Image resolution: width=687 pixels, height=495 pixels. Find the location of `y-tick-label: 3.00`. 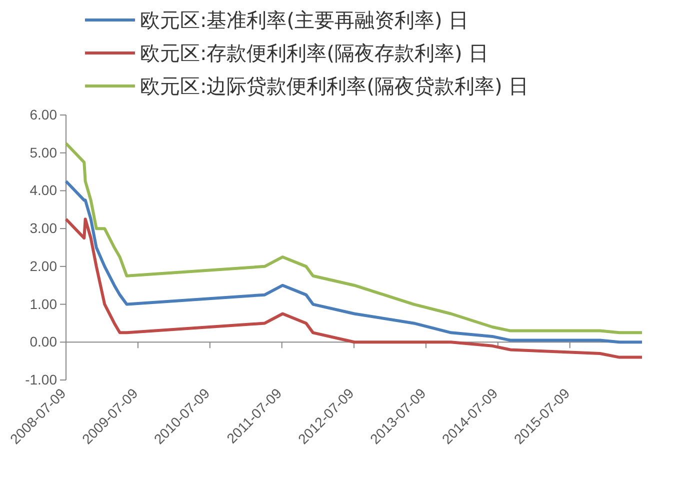

y-tick-label: 3.00 is located at coordinates (44, 228).